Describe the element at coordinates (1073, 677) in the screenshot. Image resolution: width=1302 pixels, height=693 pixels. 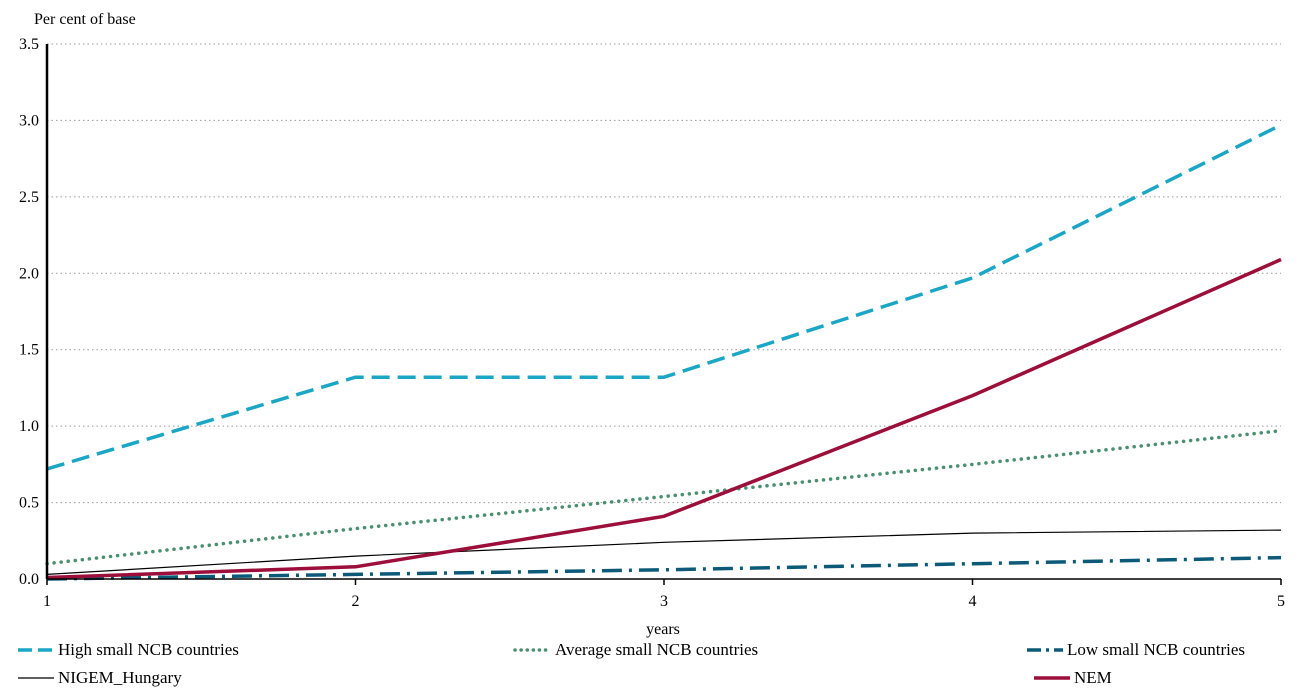
I see `legend-item-4: NEM` at that location.